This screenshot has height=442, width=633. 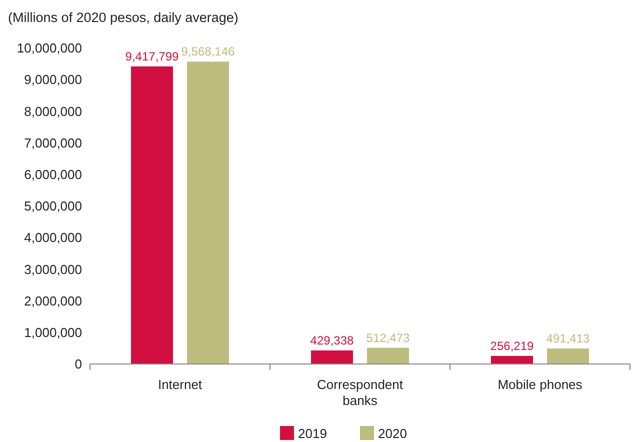 What do you see at coordinates (53, 332) in the screenshot?
I see `y-tick-label: 1,000,000` at bounding box center [53, 332].